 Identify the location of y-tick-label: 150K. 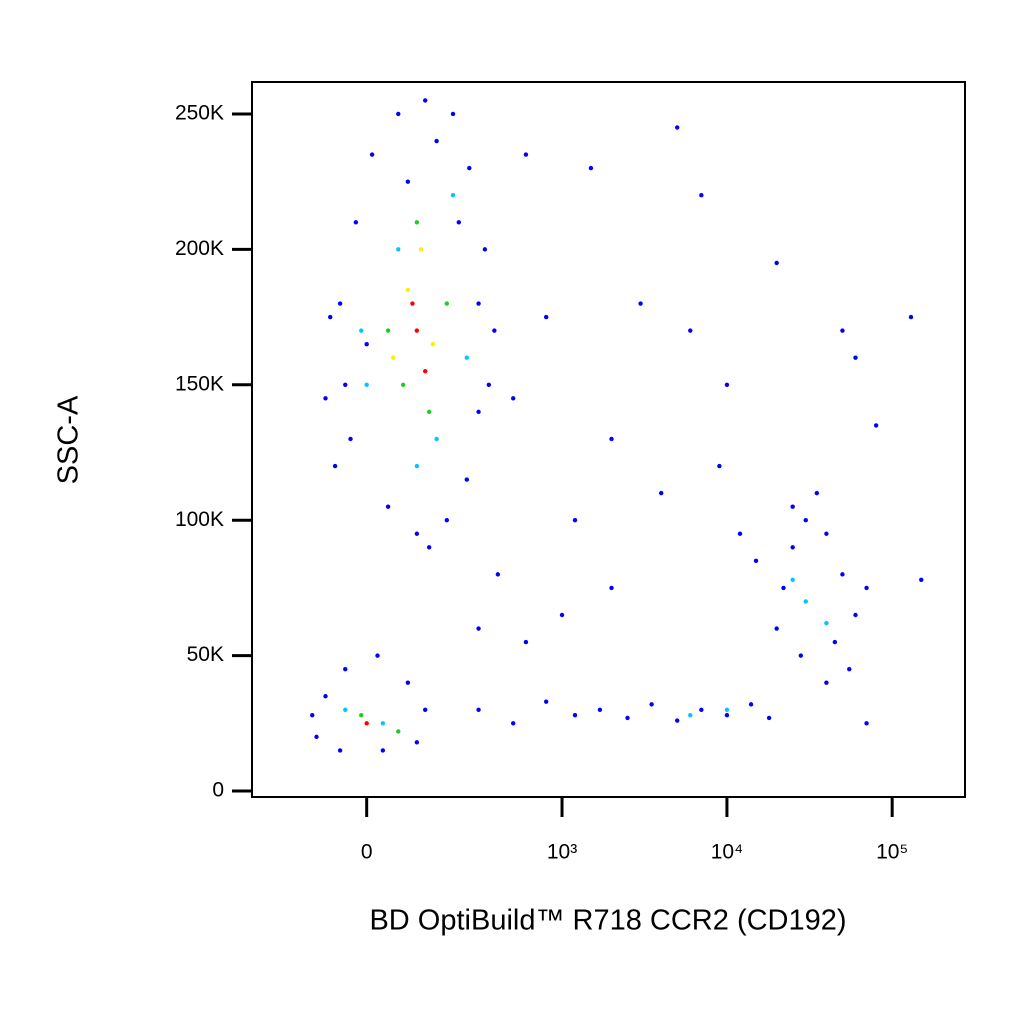
(199, 383).